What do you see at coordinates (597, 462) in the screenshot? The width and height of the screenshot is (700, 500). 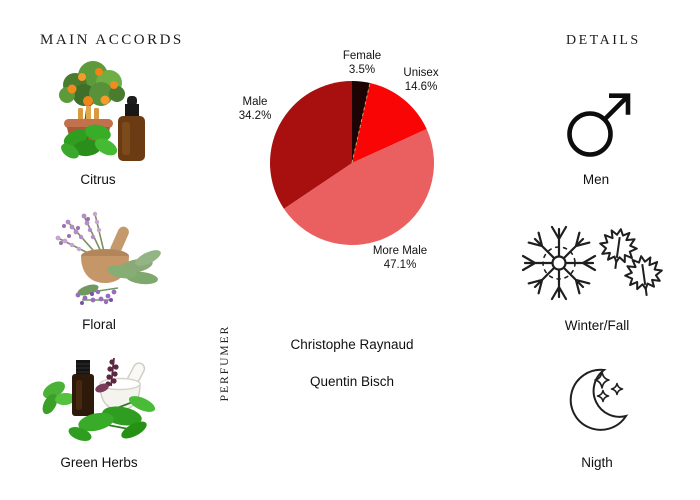 I see `detail-label-night: Nigth` at bounding box center [597, 462].